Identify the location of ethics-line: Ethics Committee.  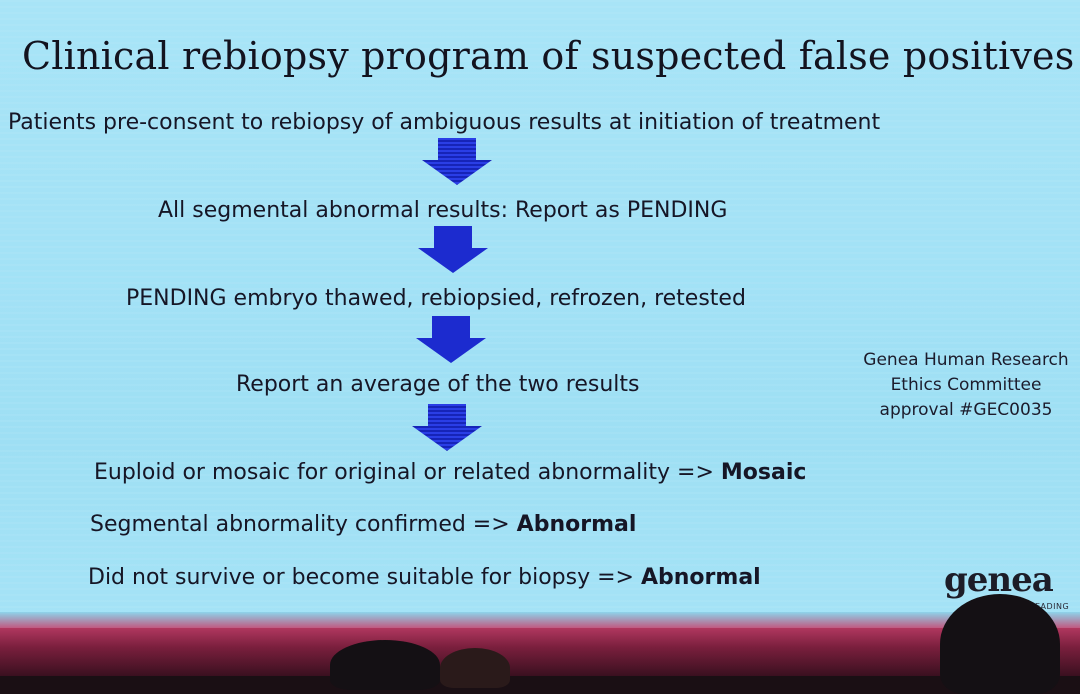
(966, 385).